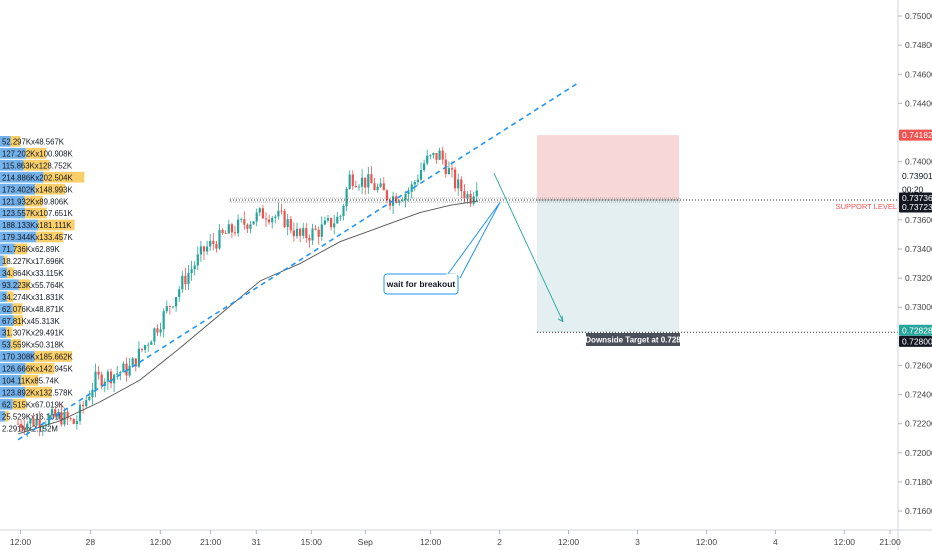 The image size is (932, 550). I want to click on price-label: 0.72828, so click(915, 330).